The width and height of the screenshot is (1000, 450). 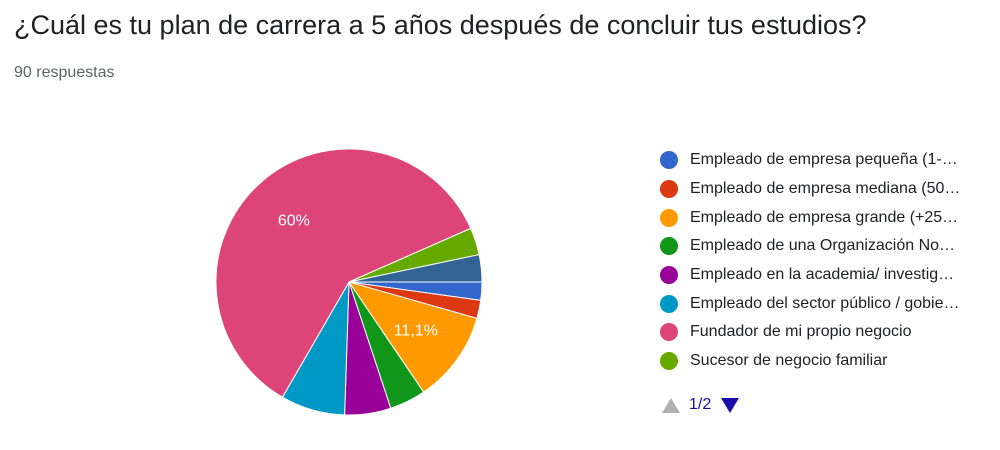 What do you see at coordinates (416, 330) in the screenshot?
I see `slice-data-label: 11,1%` at bounding box center [416, 330].